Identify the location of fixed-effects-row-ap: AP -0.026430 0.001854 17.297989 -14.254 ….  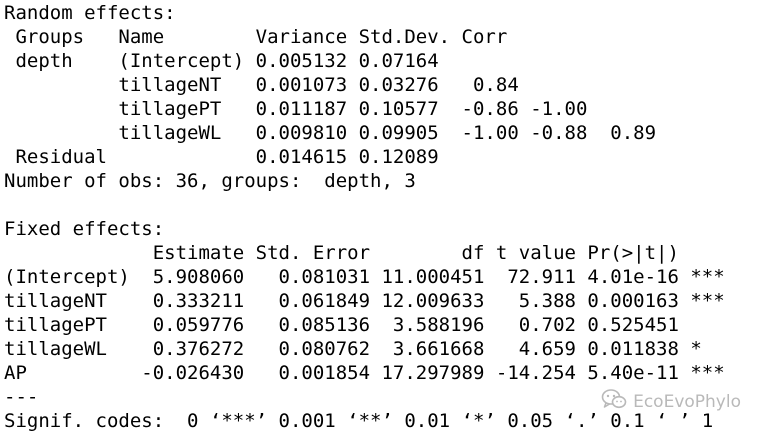
(364, 373).